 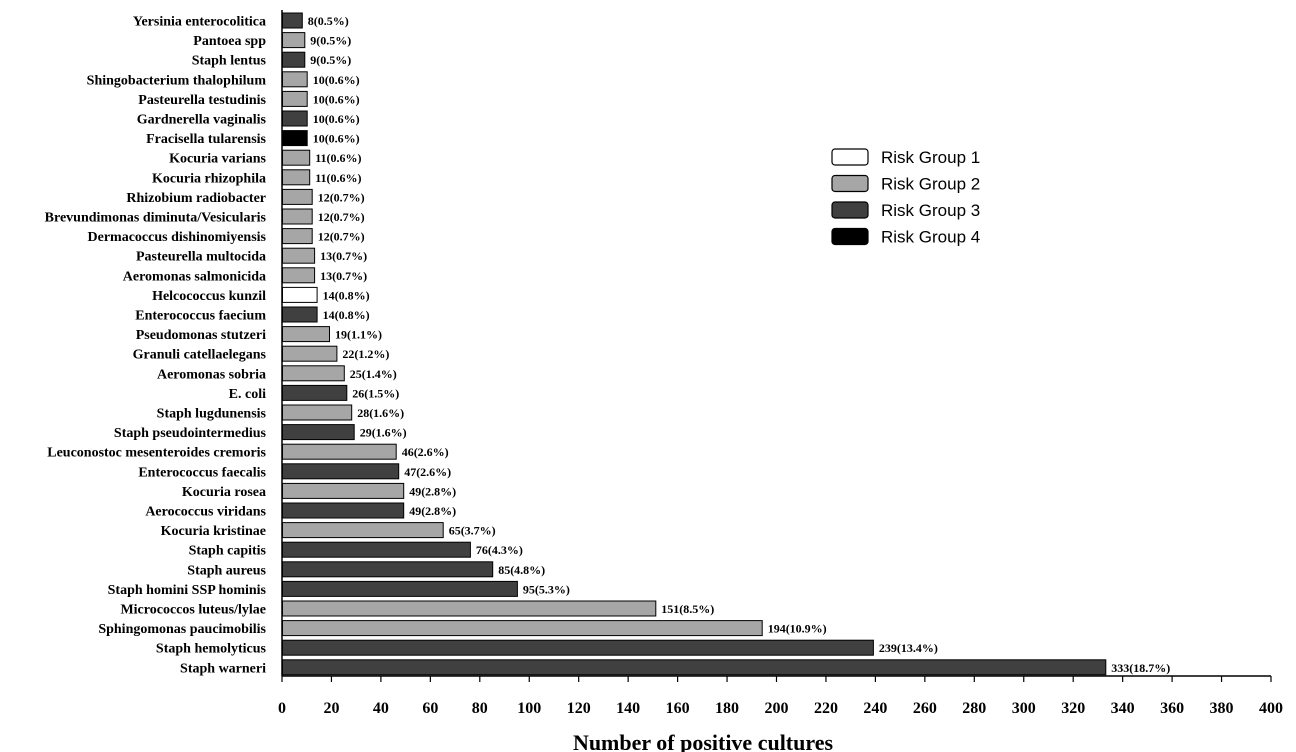 I want to click on legend-label: Risk Group 1, so click(x=930, y=157).